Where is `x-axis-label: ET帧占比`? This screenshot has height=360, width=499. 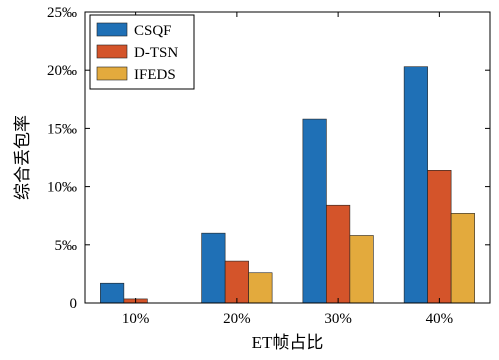 x-axis-label: ET帧占比 is located at coordinates (288, 342).